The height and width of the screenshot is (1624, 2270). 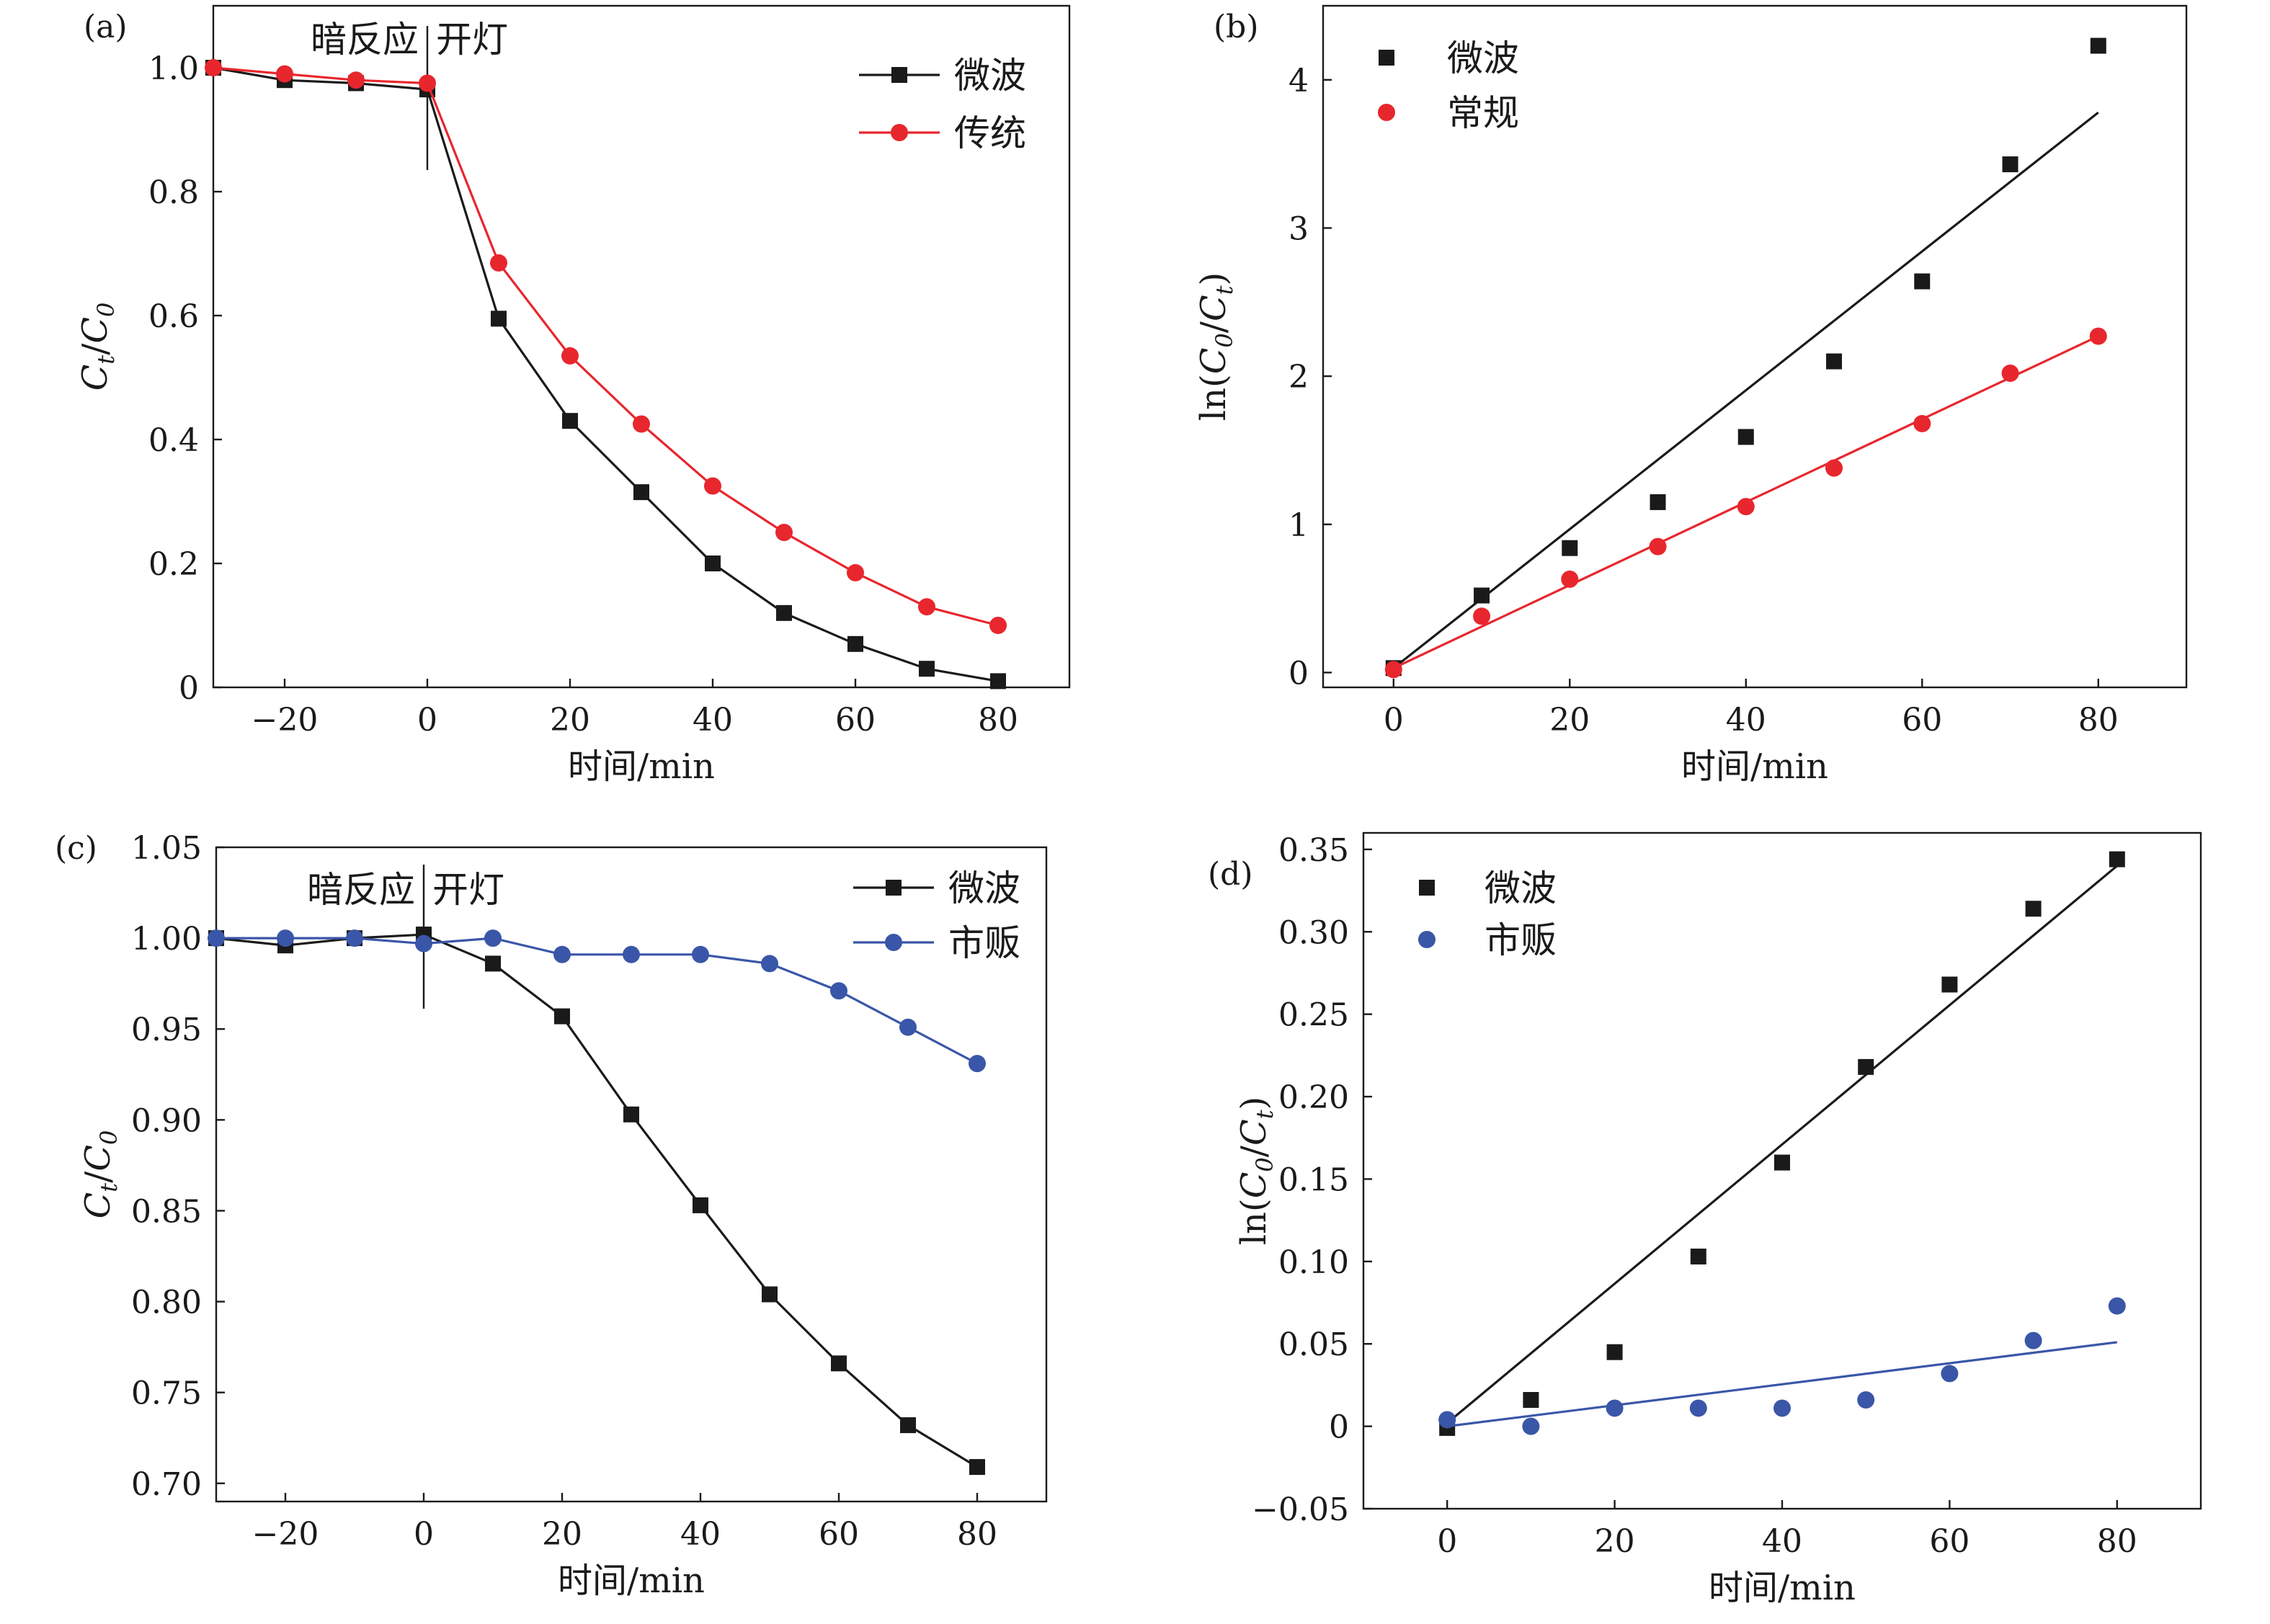 What do you see at coordinates (166, 1030) in the screenshot?
I see `y-tick-label: 0.95` at bounding box center [166, 1030].